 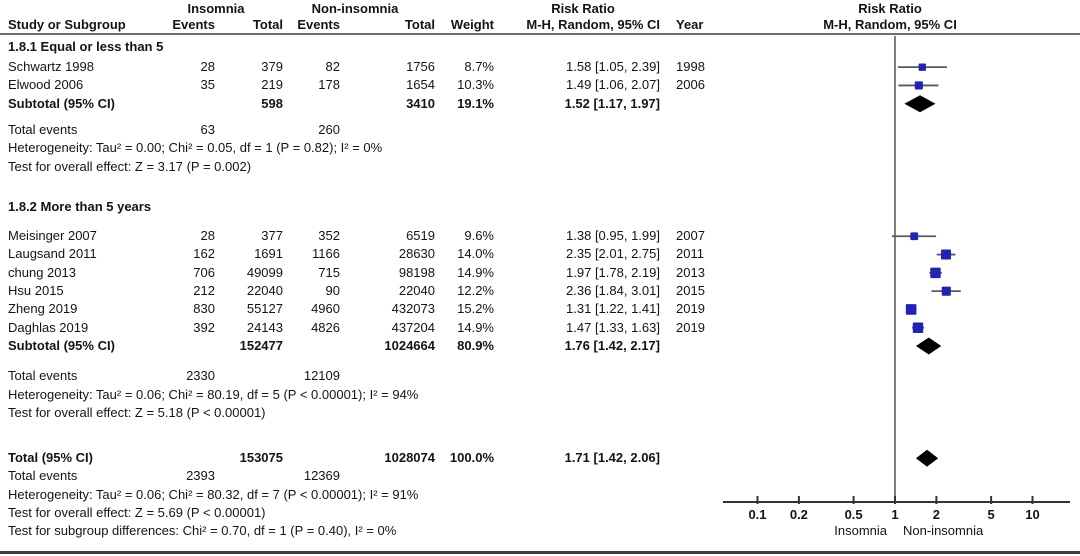 I want to click on header-events-non-insomnia: Events, so click(x=318, y=24).